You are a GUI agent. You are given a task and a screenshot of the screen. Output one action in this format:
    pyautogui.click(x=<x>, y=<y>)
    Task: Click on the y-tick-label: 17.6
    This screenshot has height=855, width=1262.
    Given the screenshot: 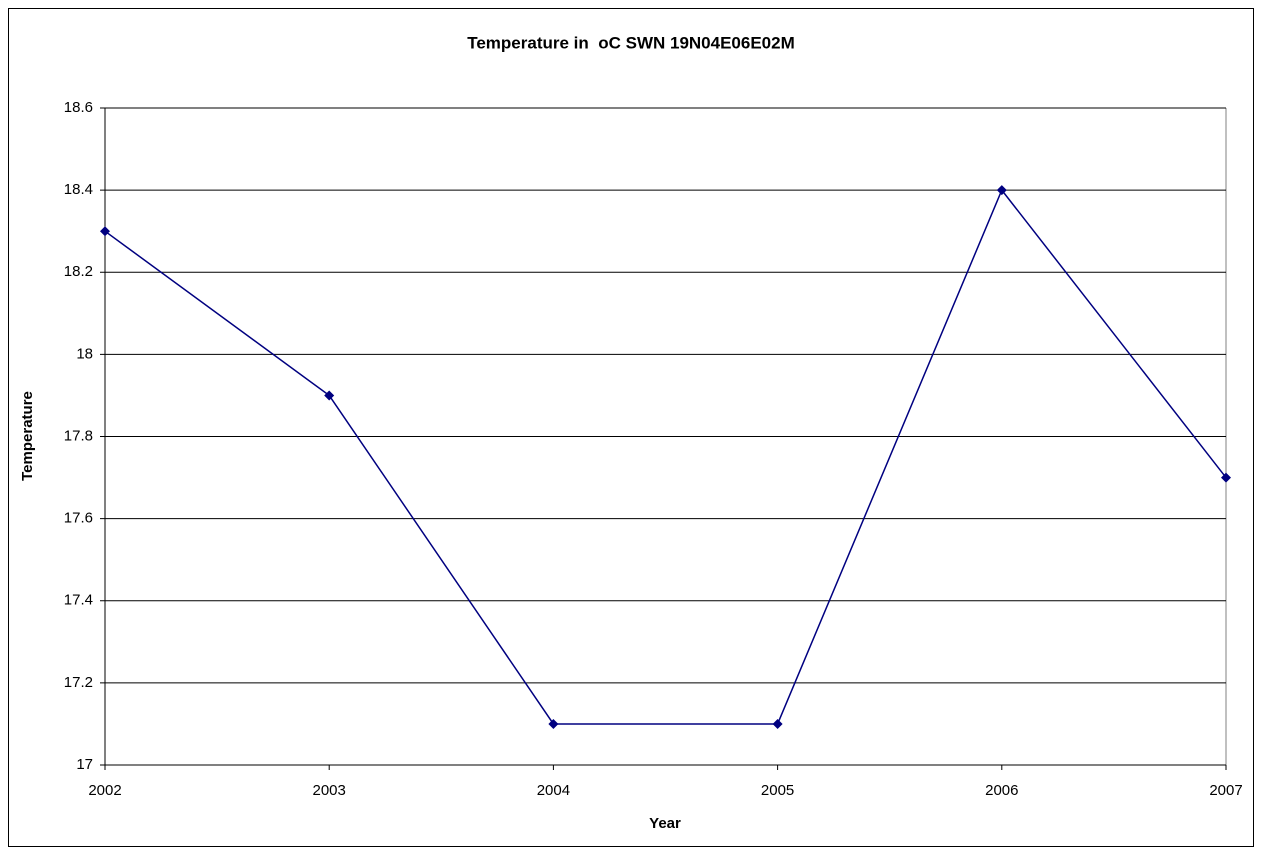 What is the action you would take?
    pyautogui.click(x=78, y=518)
    